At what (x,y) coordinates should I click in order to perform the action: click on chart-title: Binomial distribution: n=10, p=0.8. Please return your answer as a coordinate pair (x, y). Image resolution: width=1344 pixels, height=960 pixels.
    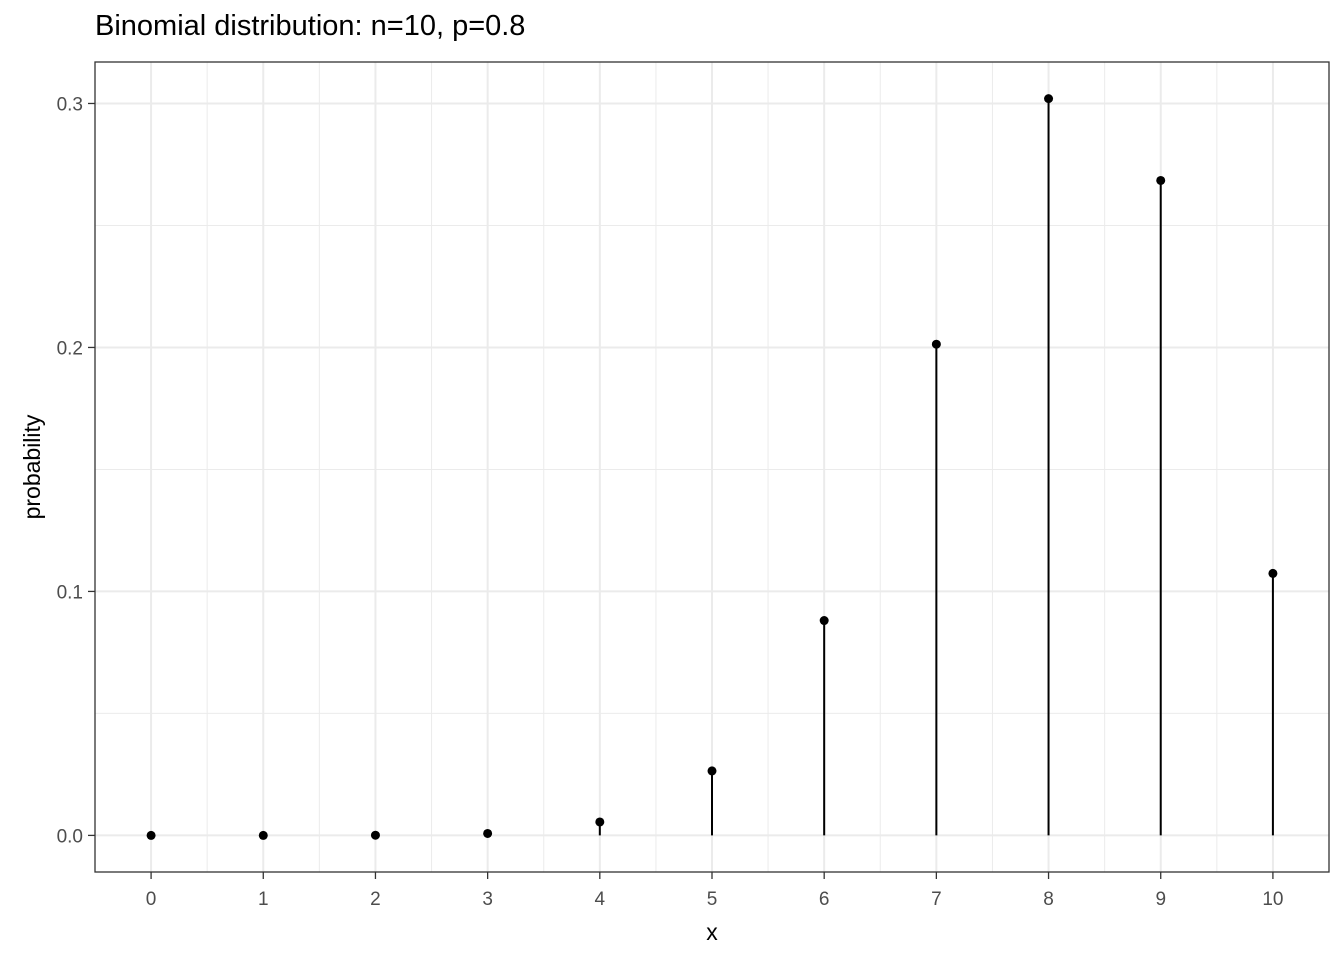
    Looking at the image, I should click on (310, 26).